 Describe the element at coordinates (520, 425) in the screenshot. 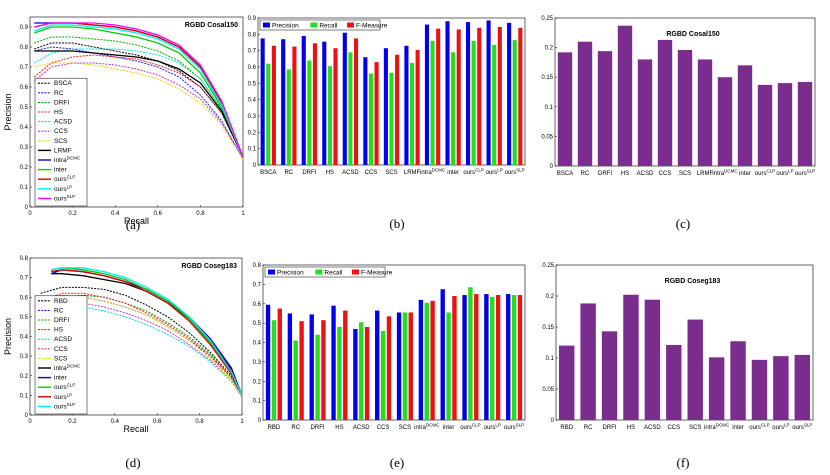

I see `x-category-label-sup: SLP` at that location.